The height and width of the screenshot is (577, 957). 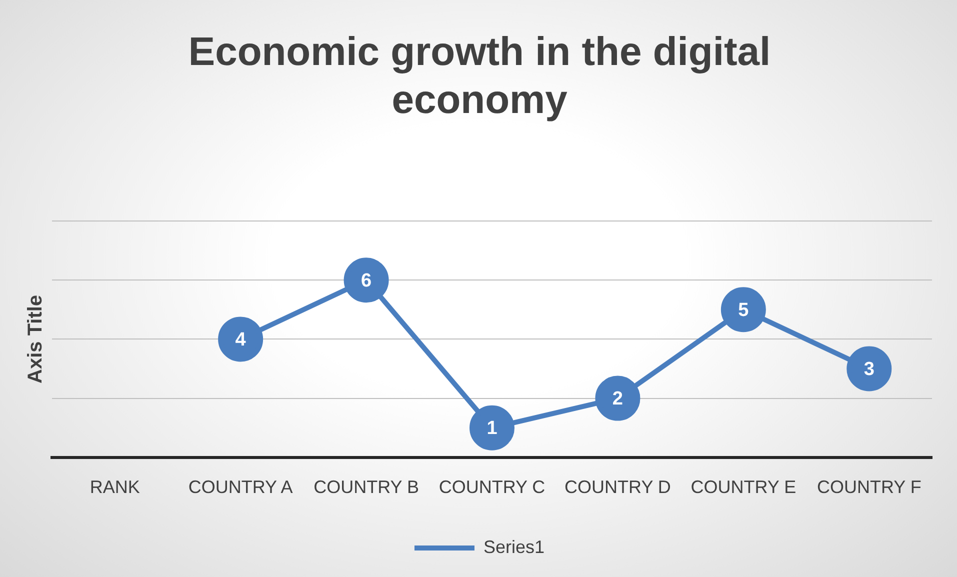 I want to click on data-label: 2, so click(x=618, y=399).